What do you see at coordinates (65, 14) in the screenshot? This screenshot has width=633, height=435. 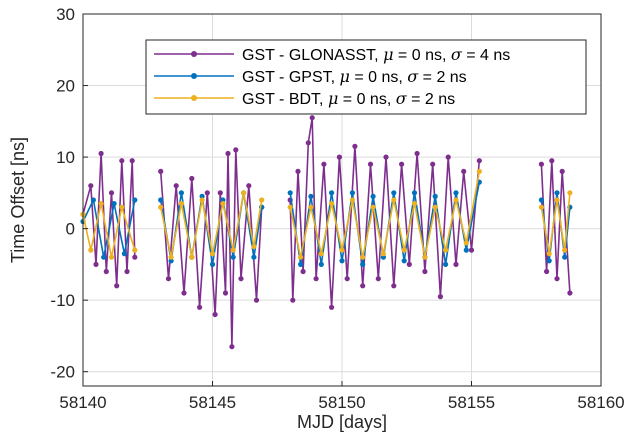 I see `y-tick-label: 30` at bounding box center [65, 14].